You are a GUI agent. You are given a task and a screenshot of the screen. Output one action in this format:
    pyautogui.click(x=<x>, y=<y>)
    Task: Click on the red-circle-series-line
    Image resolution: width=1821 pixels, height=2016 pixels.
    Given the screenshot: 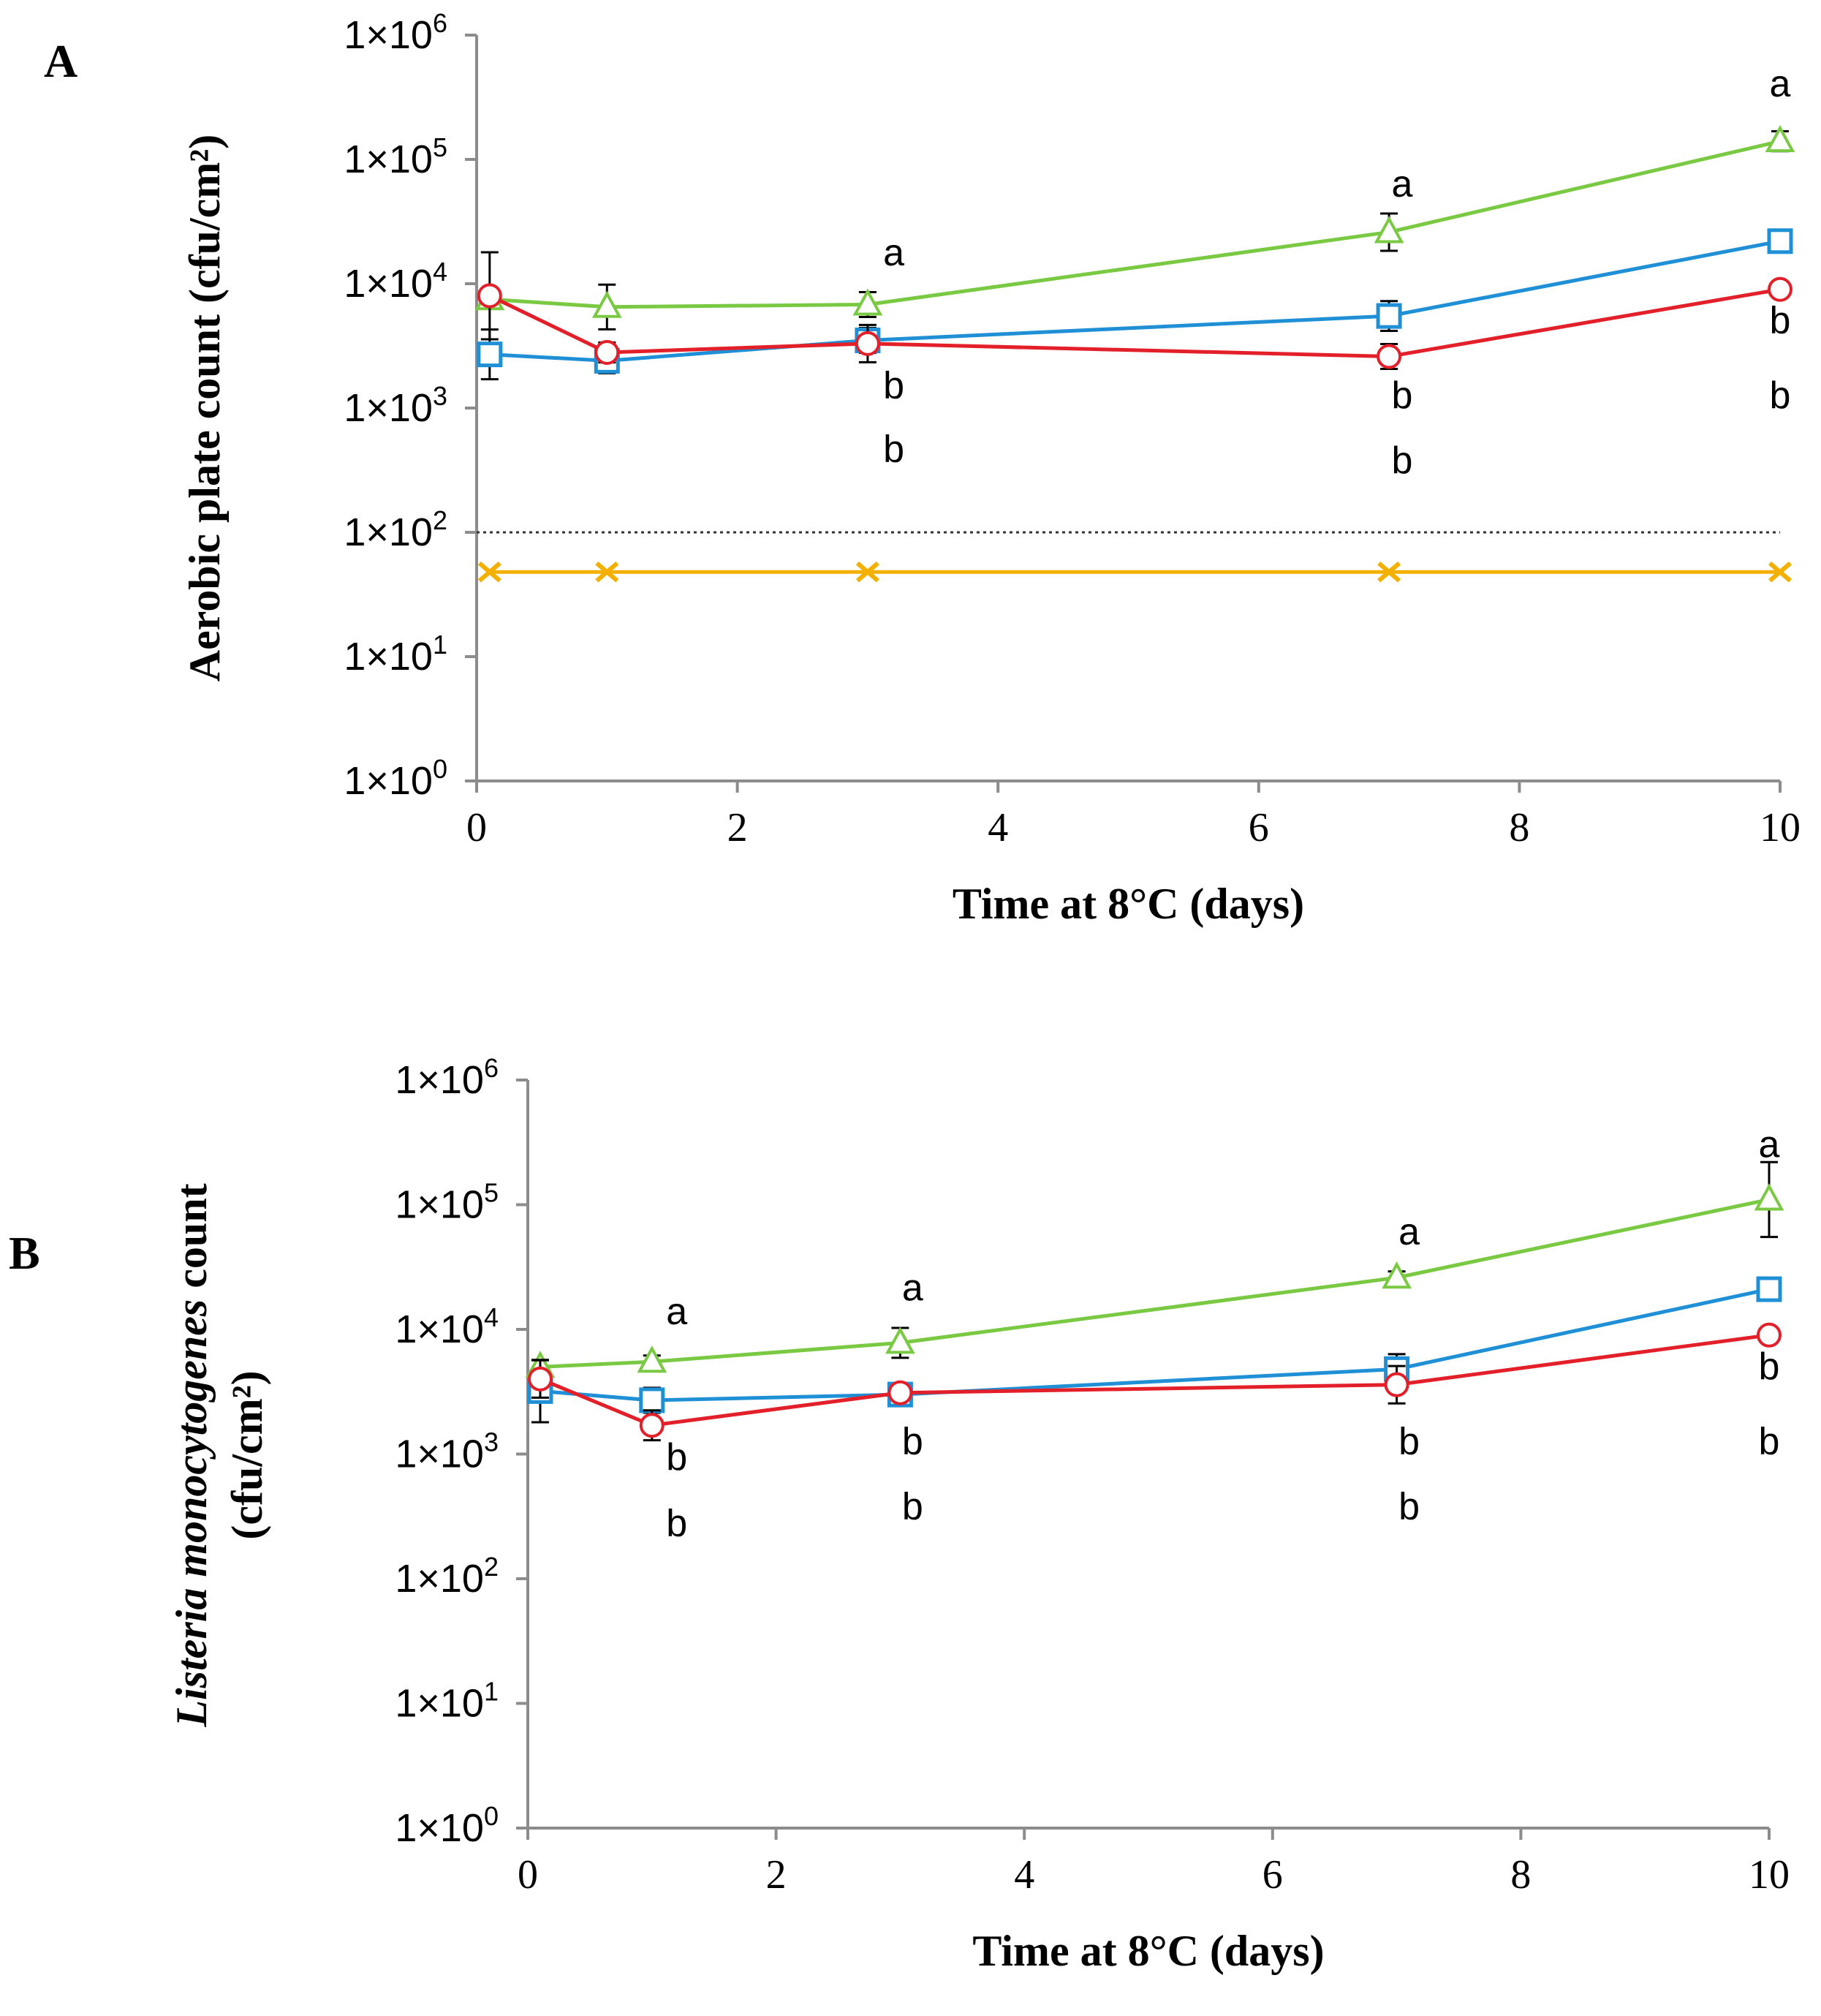 What is the action you would take?
    pyautogui.click(x=1134, y=322)
    